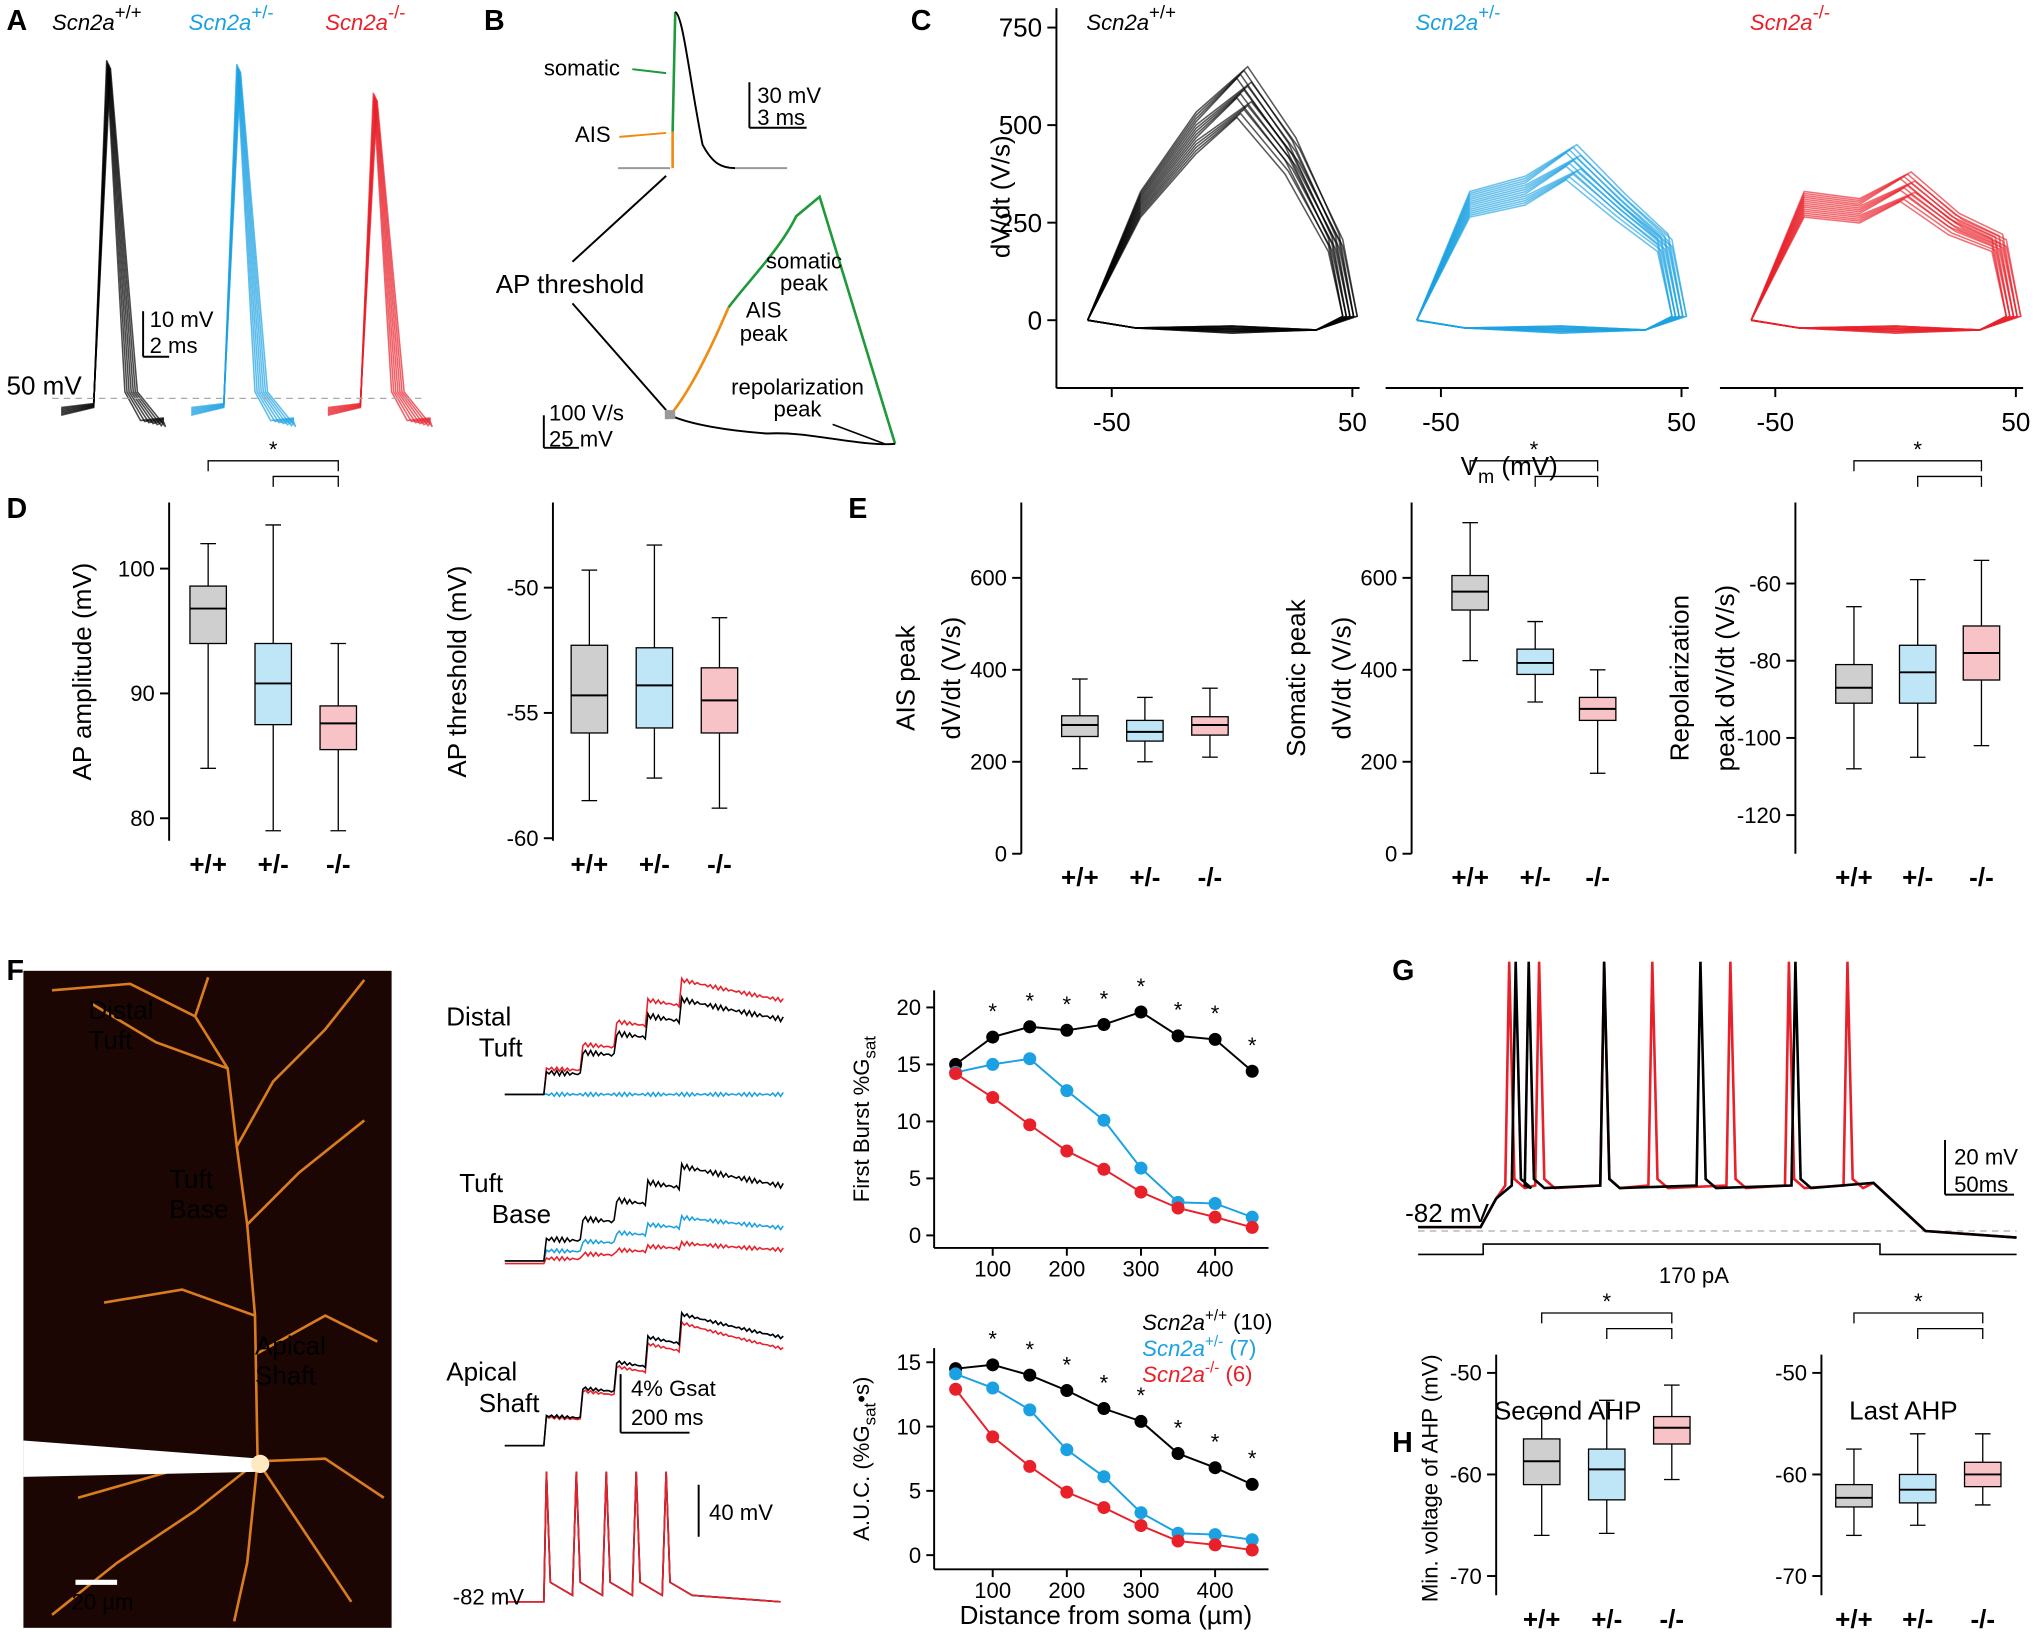 The width and height of the screenshot is (2040, 1632). I want to click on genotype-label: Scn2a-/- (6), so click(1197, 1373).